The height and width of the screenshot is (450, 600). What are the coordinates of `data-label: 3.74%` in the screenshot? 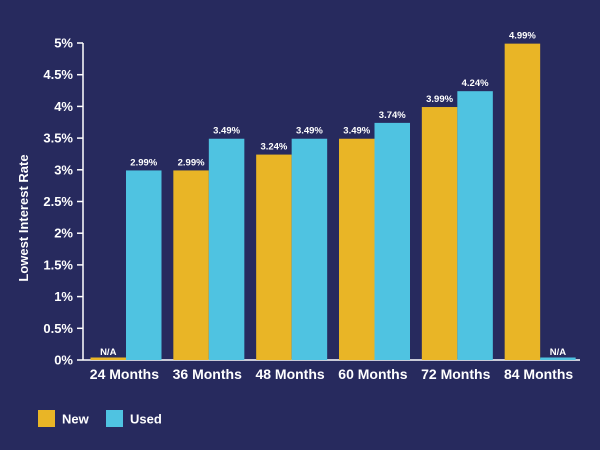 It's located at (392, 115).